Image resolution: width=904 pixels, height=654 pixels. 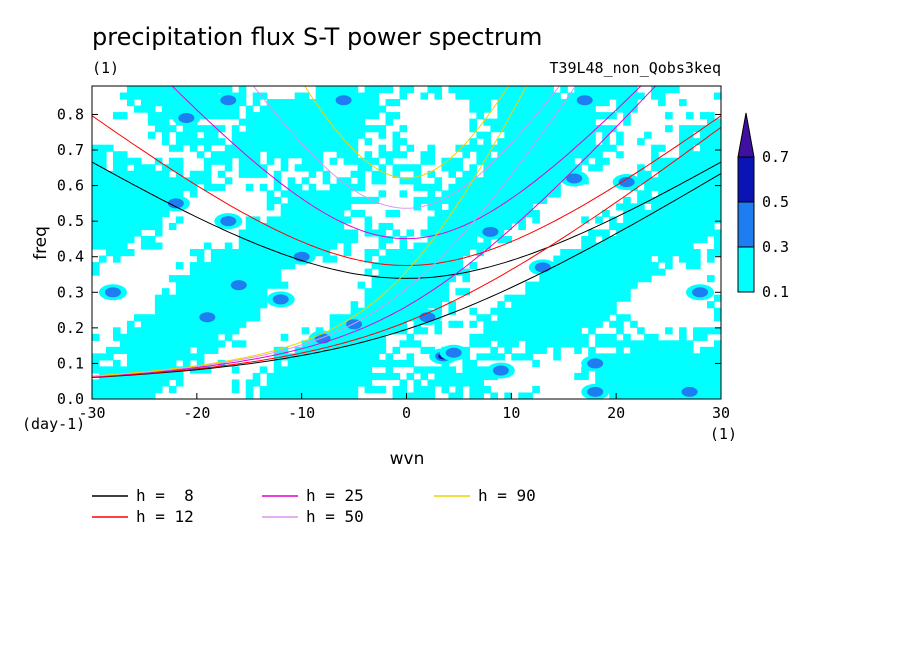 I want to click on y-tick-label: 0.1, so click(x=70, y=363).